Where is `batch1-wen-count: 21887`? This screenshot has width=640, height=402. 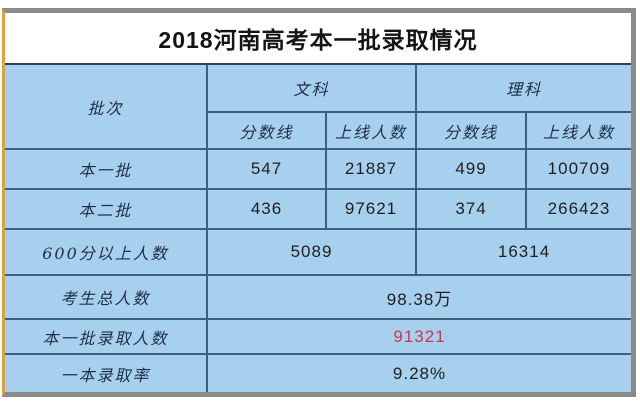
batch1-wen-count: 21887 is located at coordinates (371, 169).